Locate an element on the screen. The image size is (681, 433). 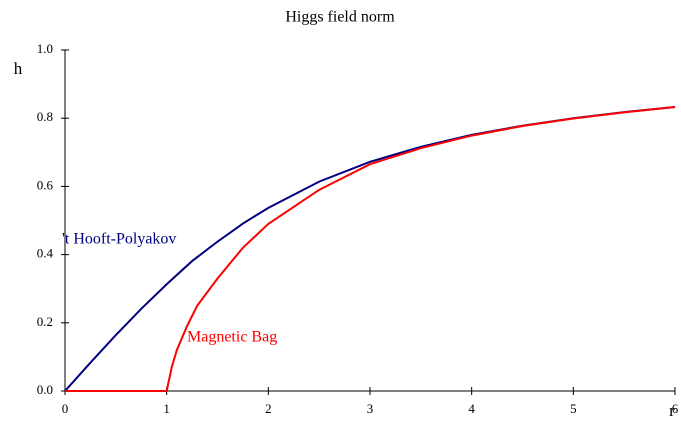
x-tick-label: 0 is located at coordinates (65, 408).